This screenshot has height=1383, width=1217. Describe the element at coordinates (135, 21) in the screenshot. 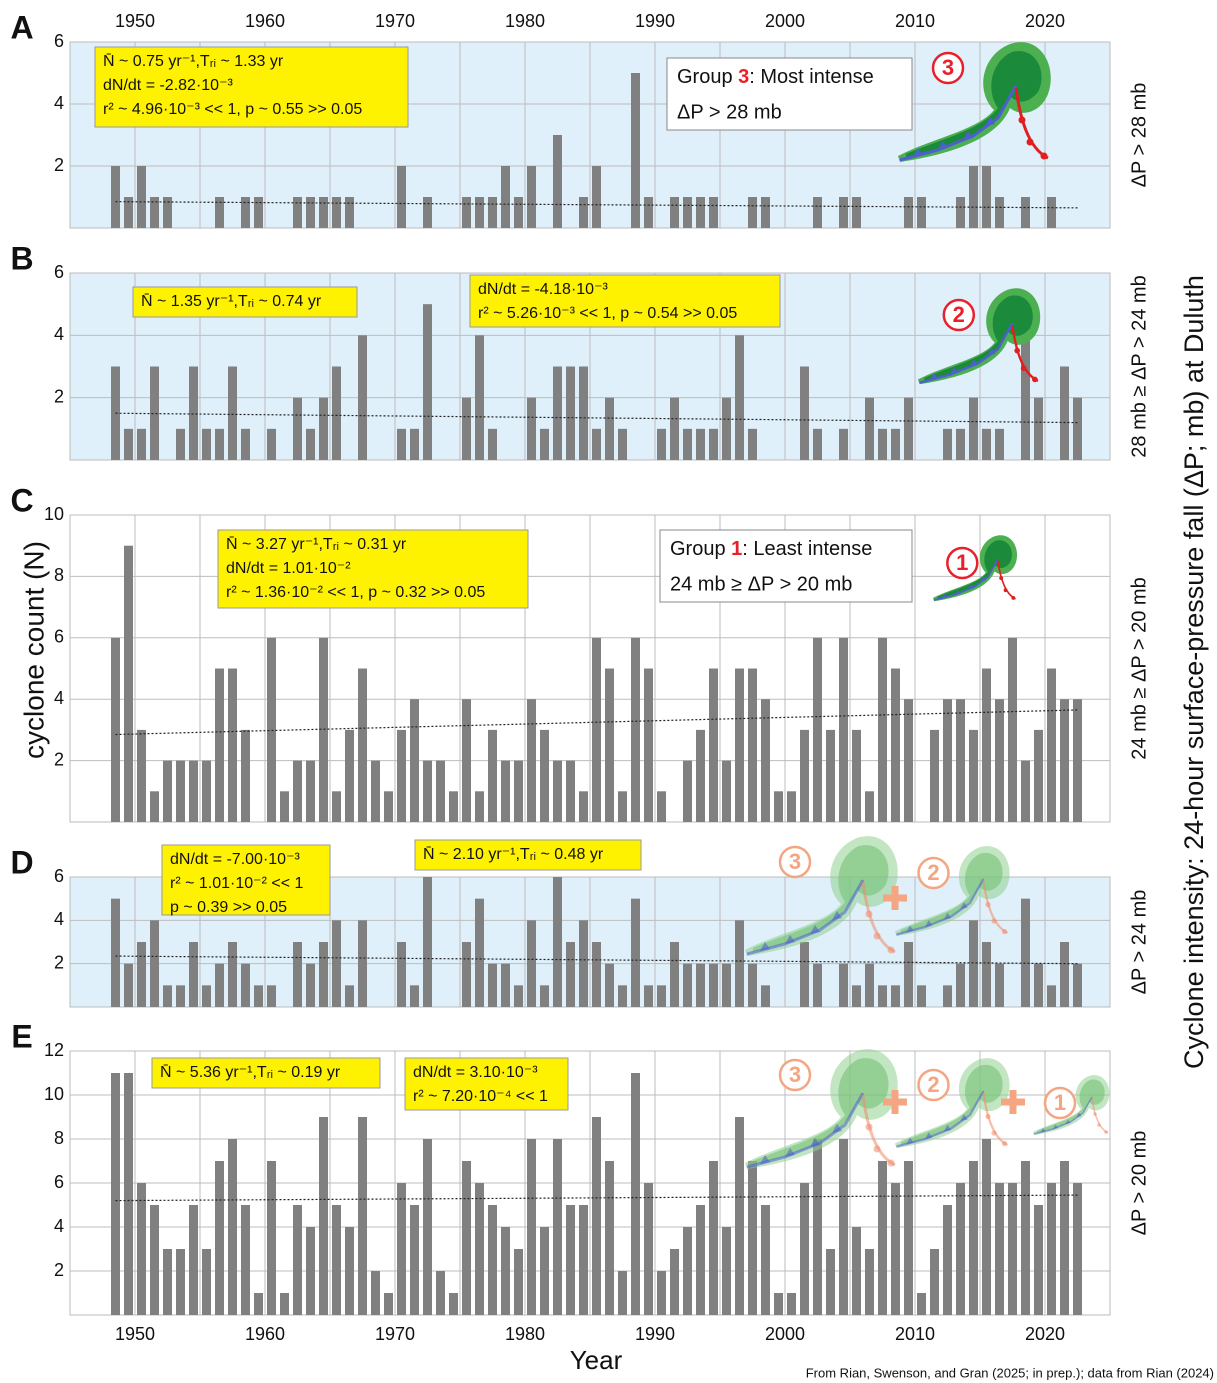

I see `x-tick-label: 1950` at that location.